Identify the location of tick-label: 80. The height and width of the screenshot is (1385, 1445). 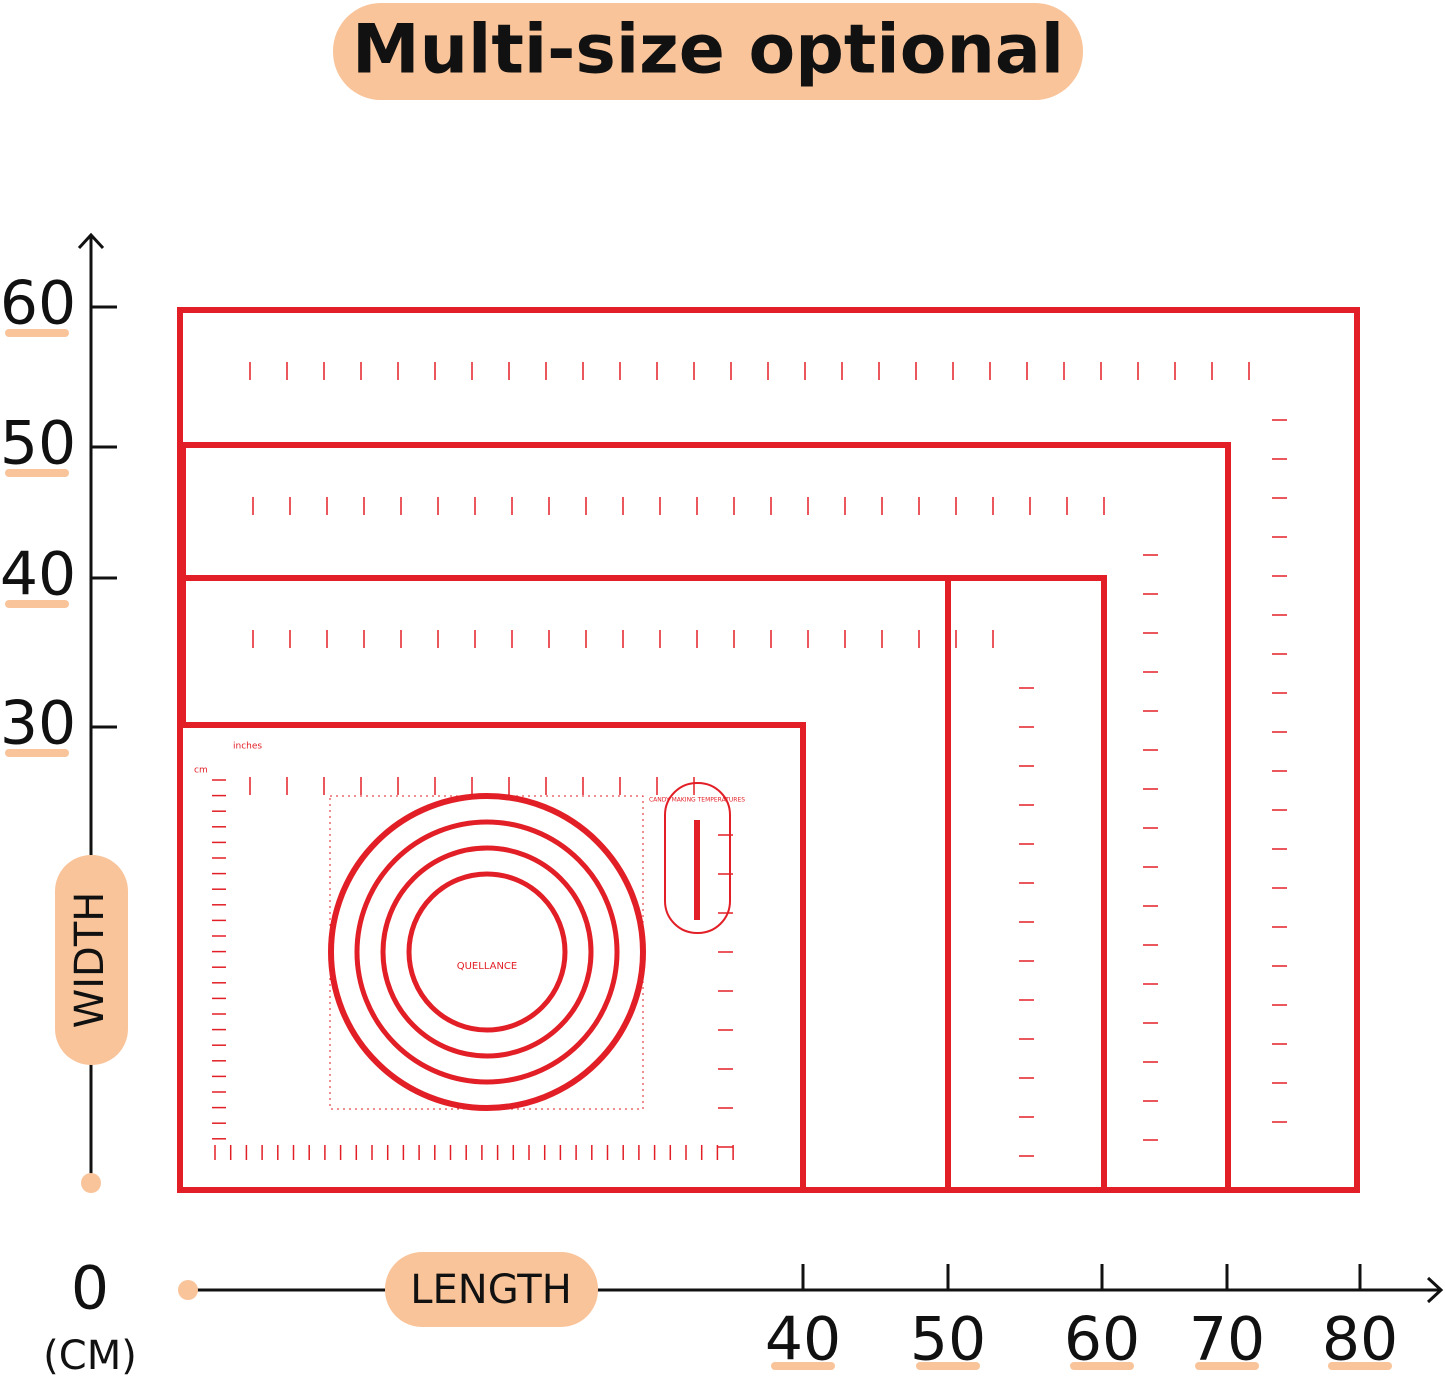
(1360, 1340).